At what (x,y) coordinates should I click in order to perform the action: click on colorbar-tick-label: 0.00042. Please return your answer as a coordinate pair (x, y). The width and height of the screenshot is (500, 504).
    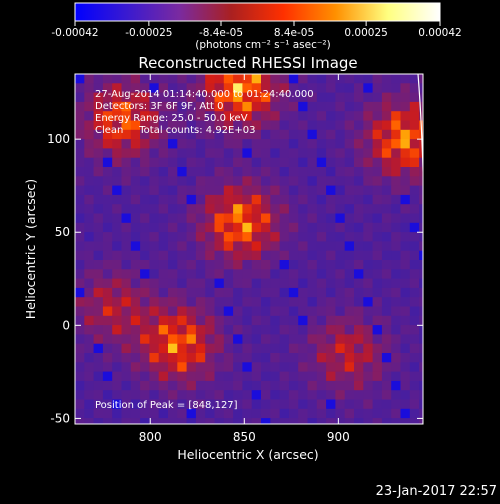
    Looking at the image, I should click on (439, 33).